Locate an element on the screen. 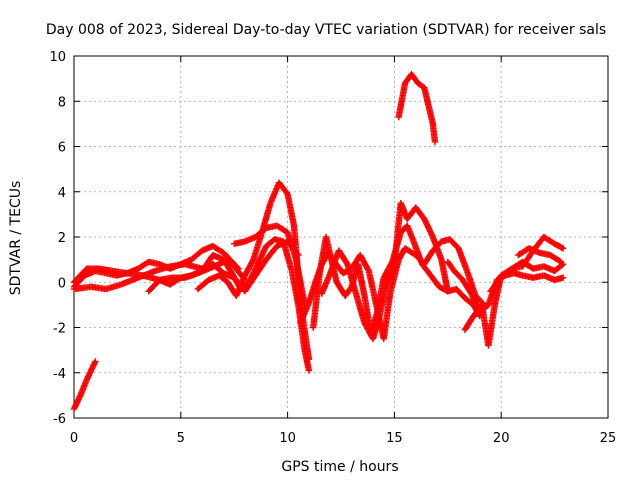 The height and width of the screenshot is (480, 640). x-tick-label: 0 is located at coordinates (74, 438).